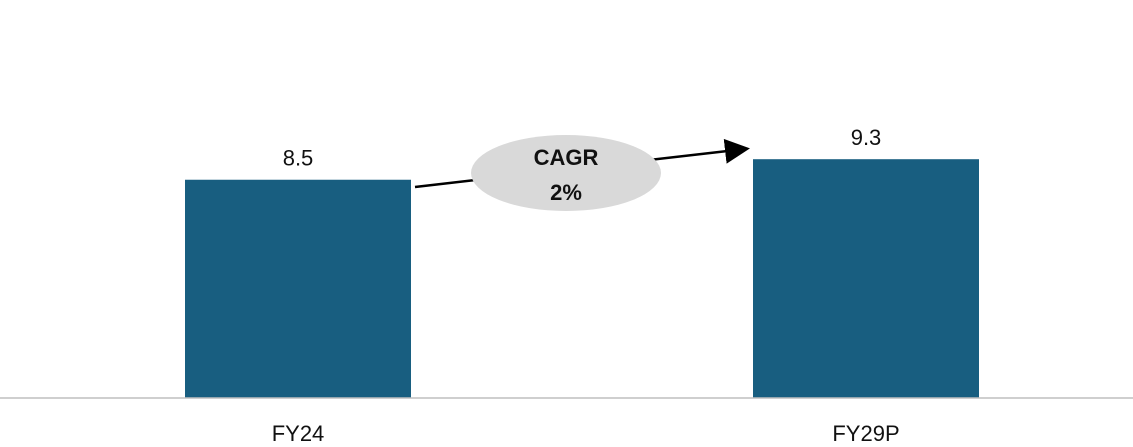 This screenshot has width=1133, height=447. Describe the element at coordinates (566, 173) in the screenshot. I see `cagr-ellipse` at that location.